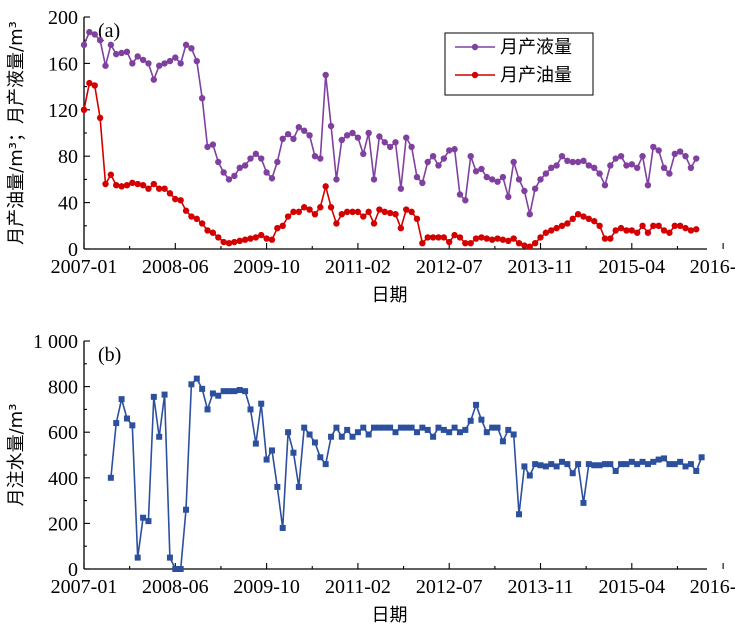 This screenshot has height=639, width=735. Describe the element at coordinates (631, 267) in the screenshot. I see `x-tick-label: 2015-04` at that location.